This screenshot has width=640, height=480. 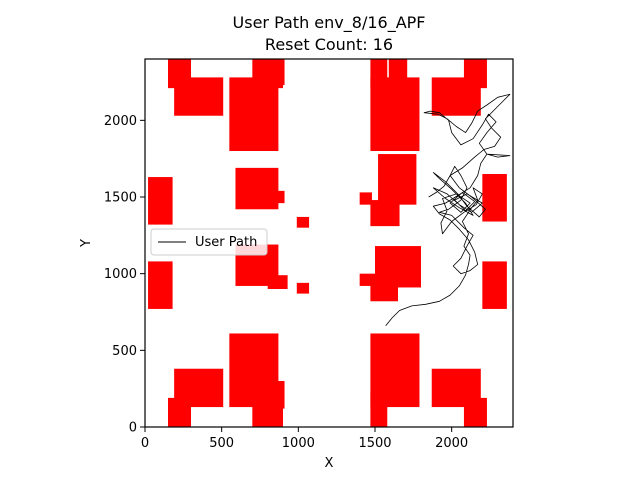 What do you see at coordinates (133, 428) in the screenshot?
I see `y-tick-label-0: 0` at bounding box center [133, 428].